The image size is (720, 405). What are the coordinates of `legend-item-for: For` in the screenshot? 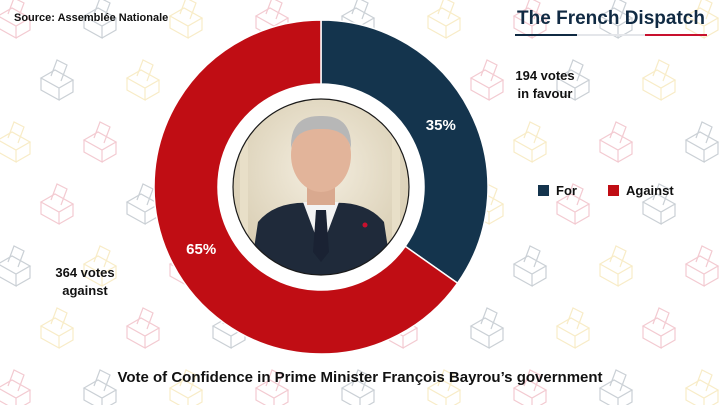 It's located at (557, 190).